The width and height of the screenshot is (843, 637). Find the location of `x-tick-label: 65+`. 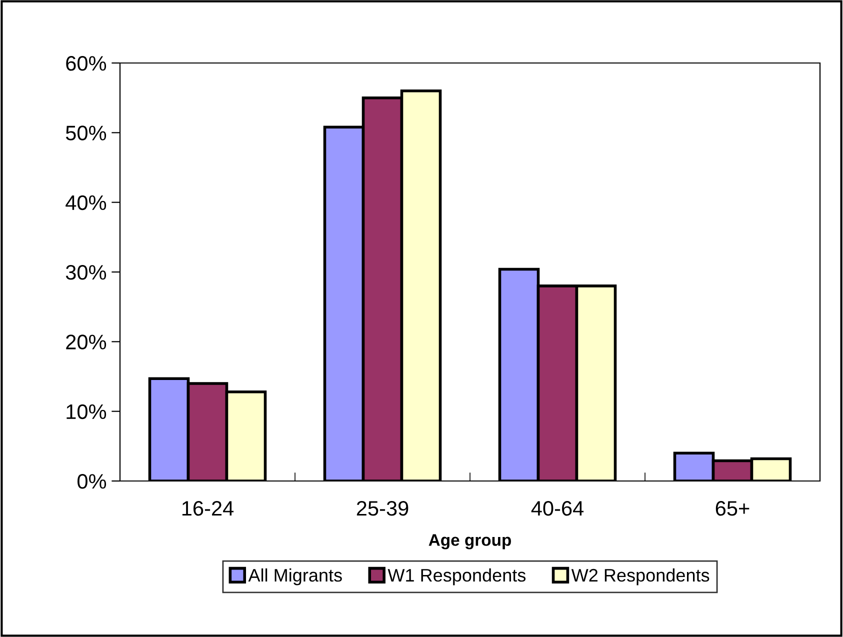

x-tick-label: 65+ is located at coordinates (733, 508).